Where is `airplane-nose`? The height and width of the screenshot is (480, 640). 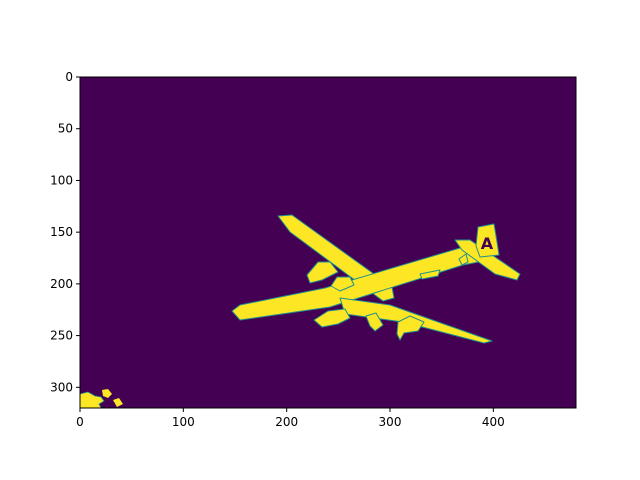 airplane-nose is located at coordinates (332, 318).